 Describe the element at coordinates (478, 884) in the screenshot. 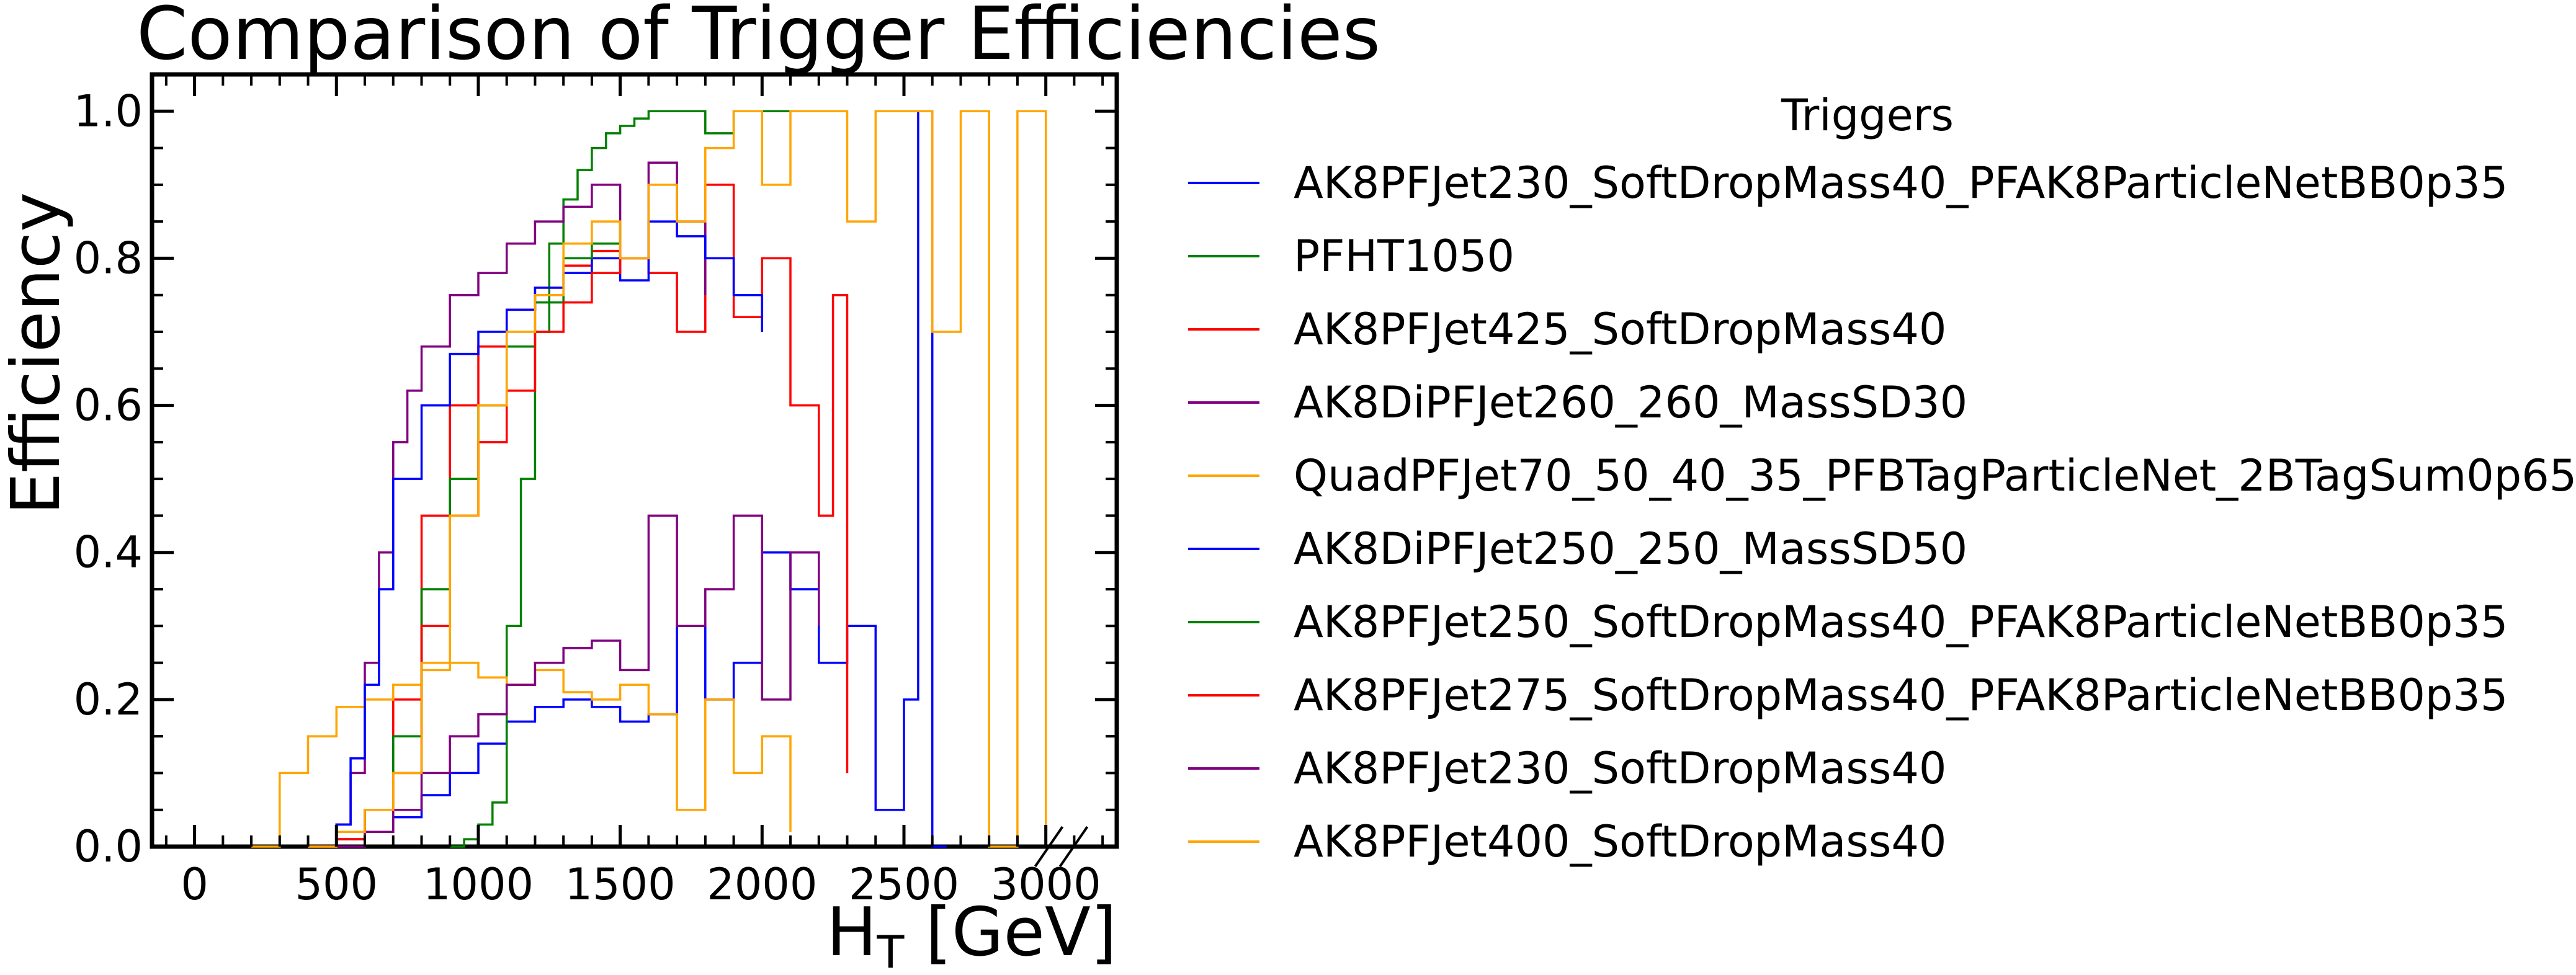

I see `x-tick-label: 1000` at that location.